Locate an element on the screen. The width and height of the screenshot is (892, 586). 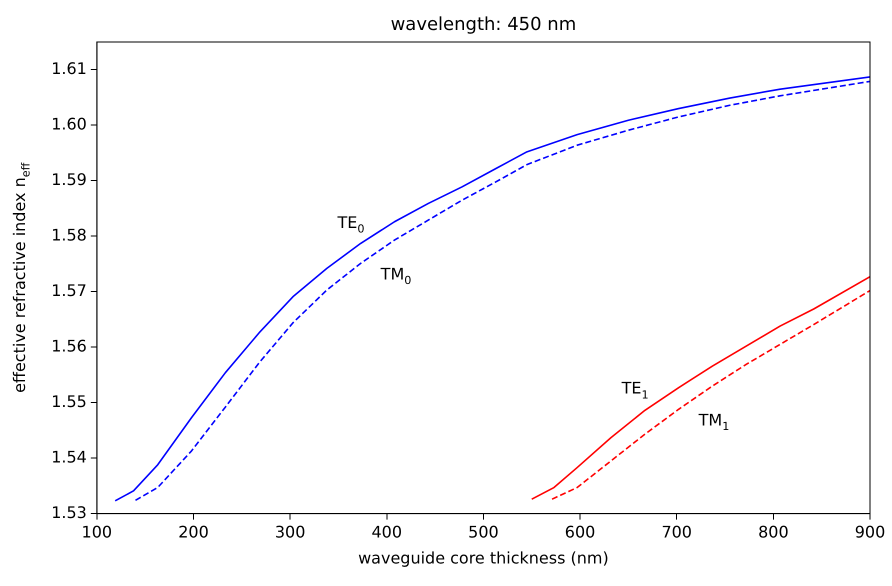
x-tick-label: 600 is located at coordinates (580, 532).